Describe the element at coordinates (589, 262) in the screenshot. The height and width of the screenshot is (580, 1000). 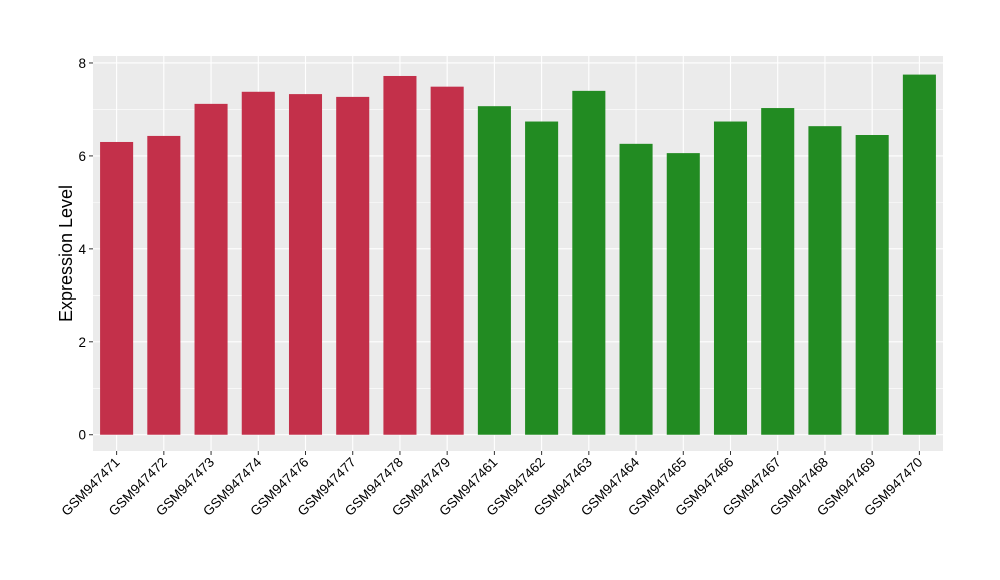
I see `bar-GSM947463` at that location.